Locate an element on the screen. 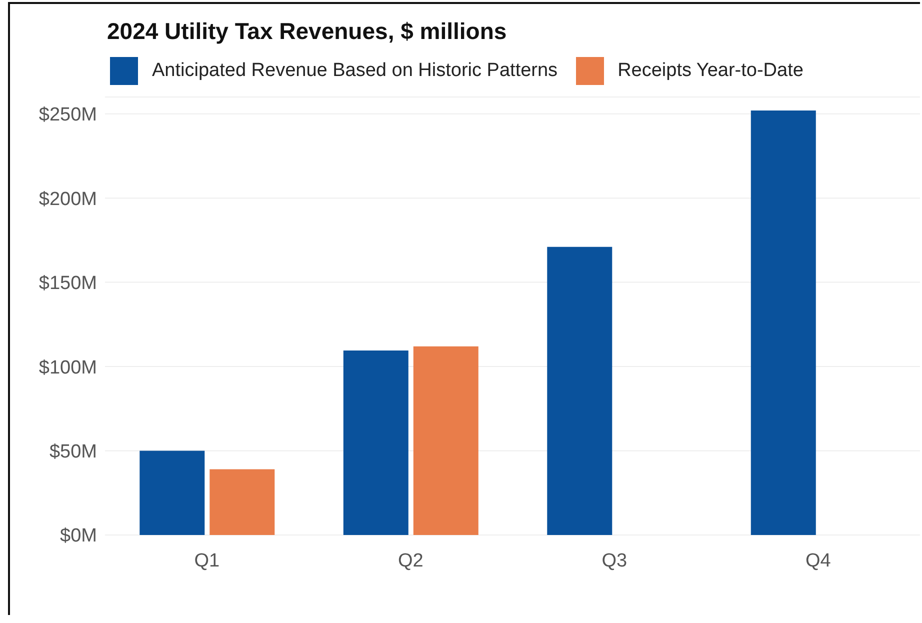 The height and width of the screenshot is (623, 922). legend-label: Anticipated Revenue Based on Historic Patterns is located at coordinates (355, 71).